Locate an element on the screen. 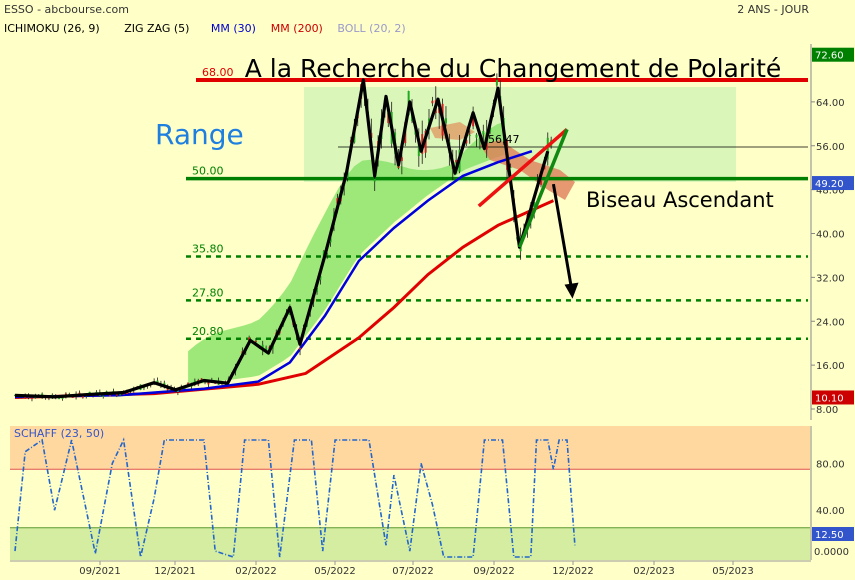  price-badge-label: 72.60 is located at coordinates (829, 56).